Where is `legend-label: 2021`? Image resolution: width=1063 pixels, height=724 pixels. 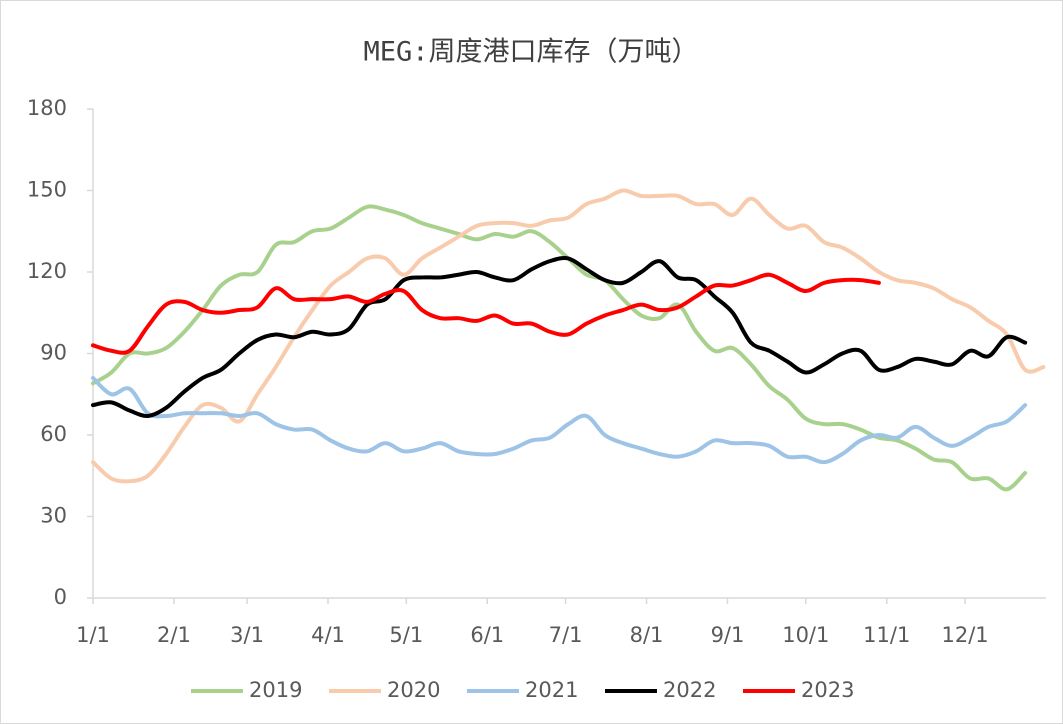
legend-label: 2021 is located at coordinates (551, 690).